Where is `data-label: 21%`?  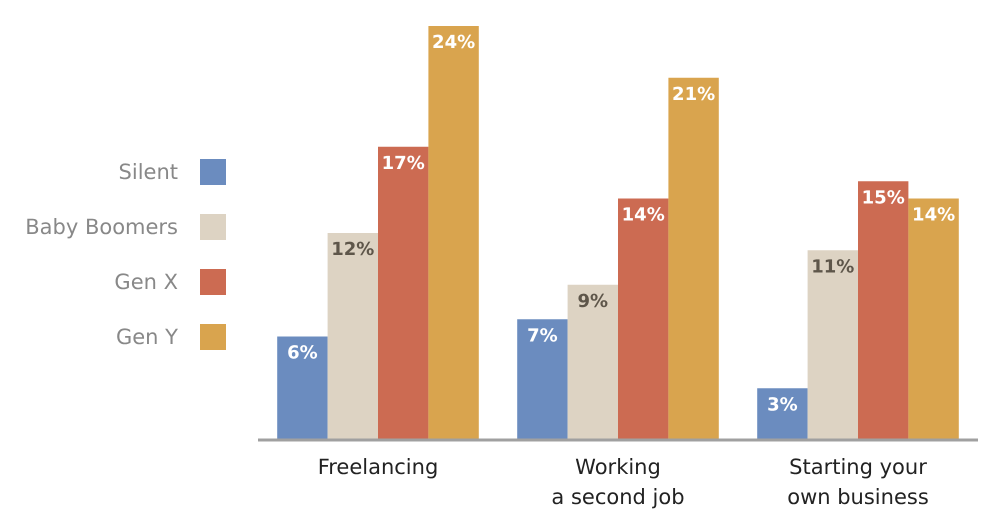
data-label: 21% is located at coordinates (694, 94).